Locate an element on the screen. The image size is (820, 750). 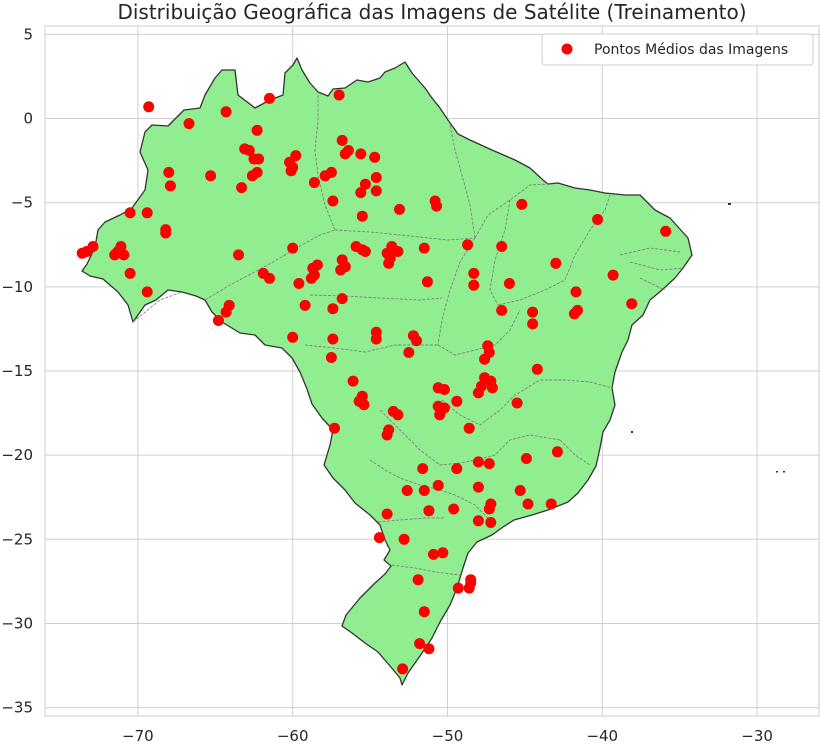
x-tick-label: −50 is located at coordinates (448, 736).